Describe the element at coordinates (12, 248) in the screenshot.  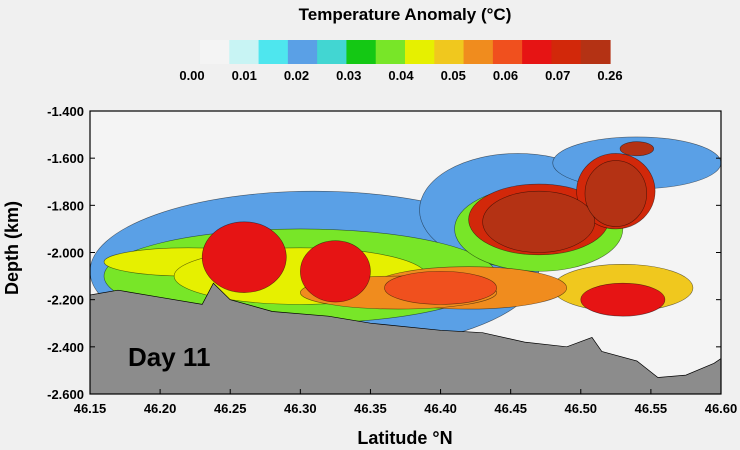
I see `y-axis-label: Depth (km)` at that location.